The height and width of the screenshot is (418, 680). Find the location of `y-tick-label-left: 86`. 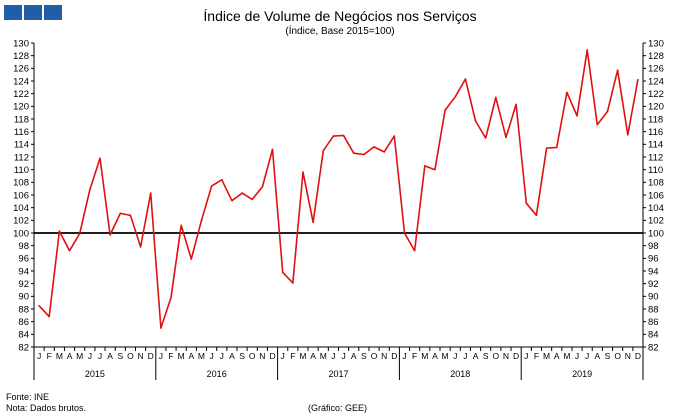

y-tick-label-left: 86 is located at coordinates (23, 322).